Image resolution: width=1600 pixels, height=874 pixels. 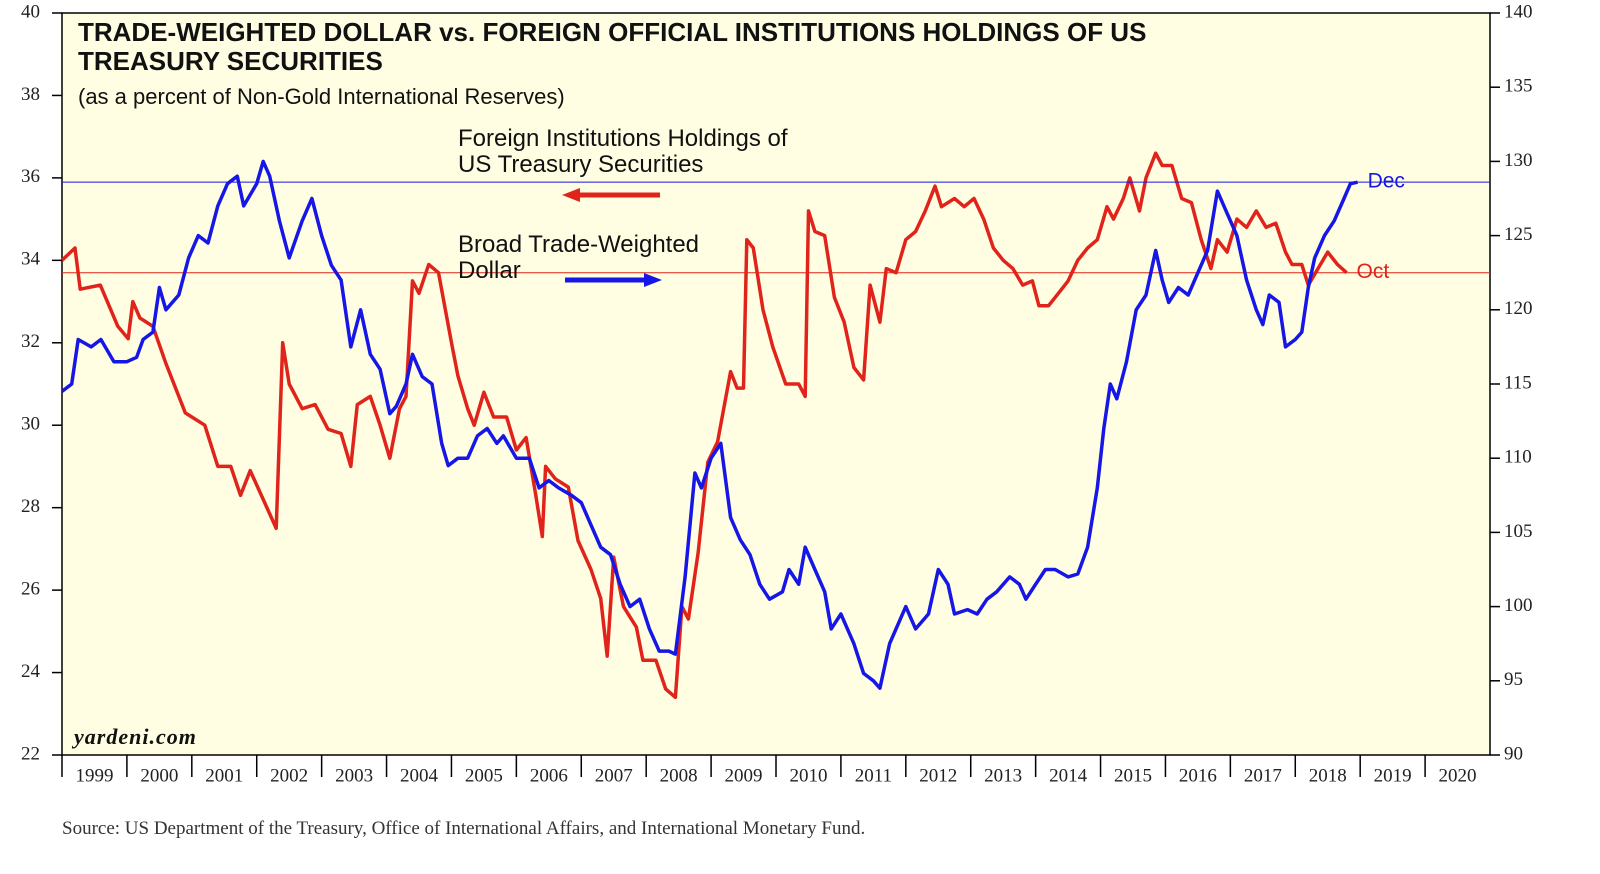 I want to click on x-tick-label: 2000, so click(x=159, y=775).